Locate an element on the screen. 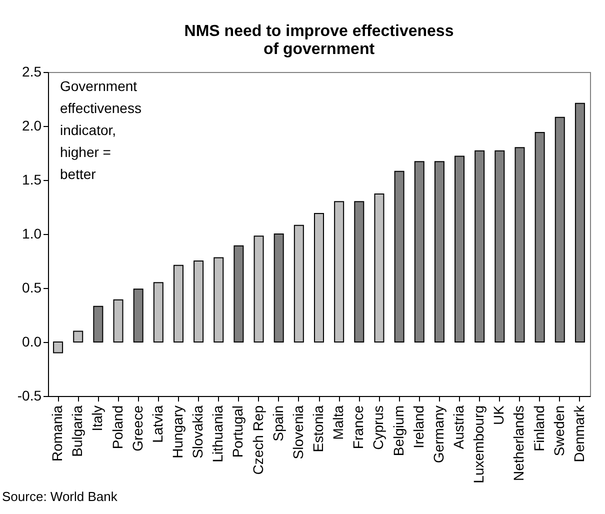 The width and height of the screenshot is (605, 514). x-tick-label: Cyprus is located at coordinates (378, 428).